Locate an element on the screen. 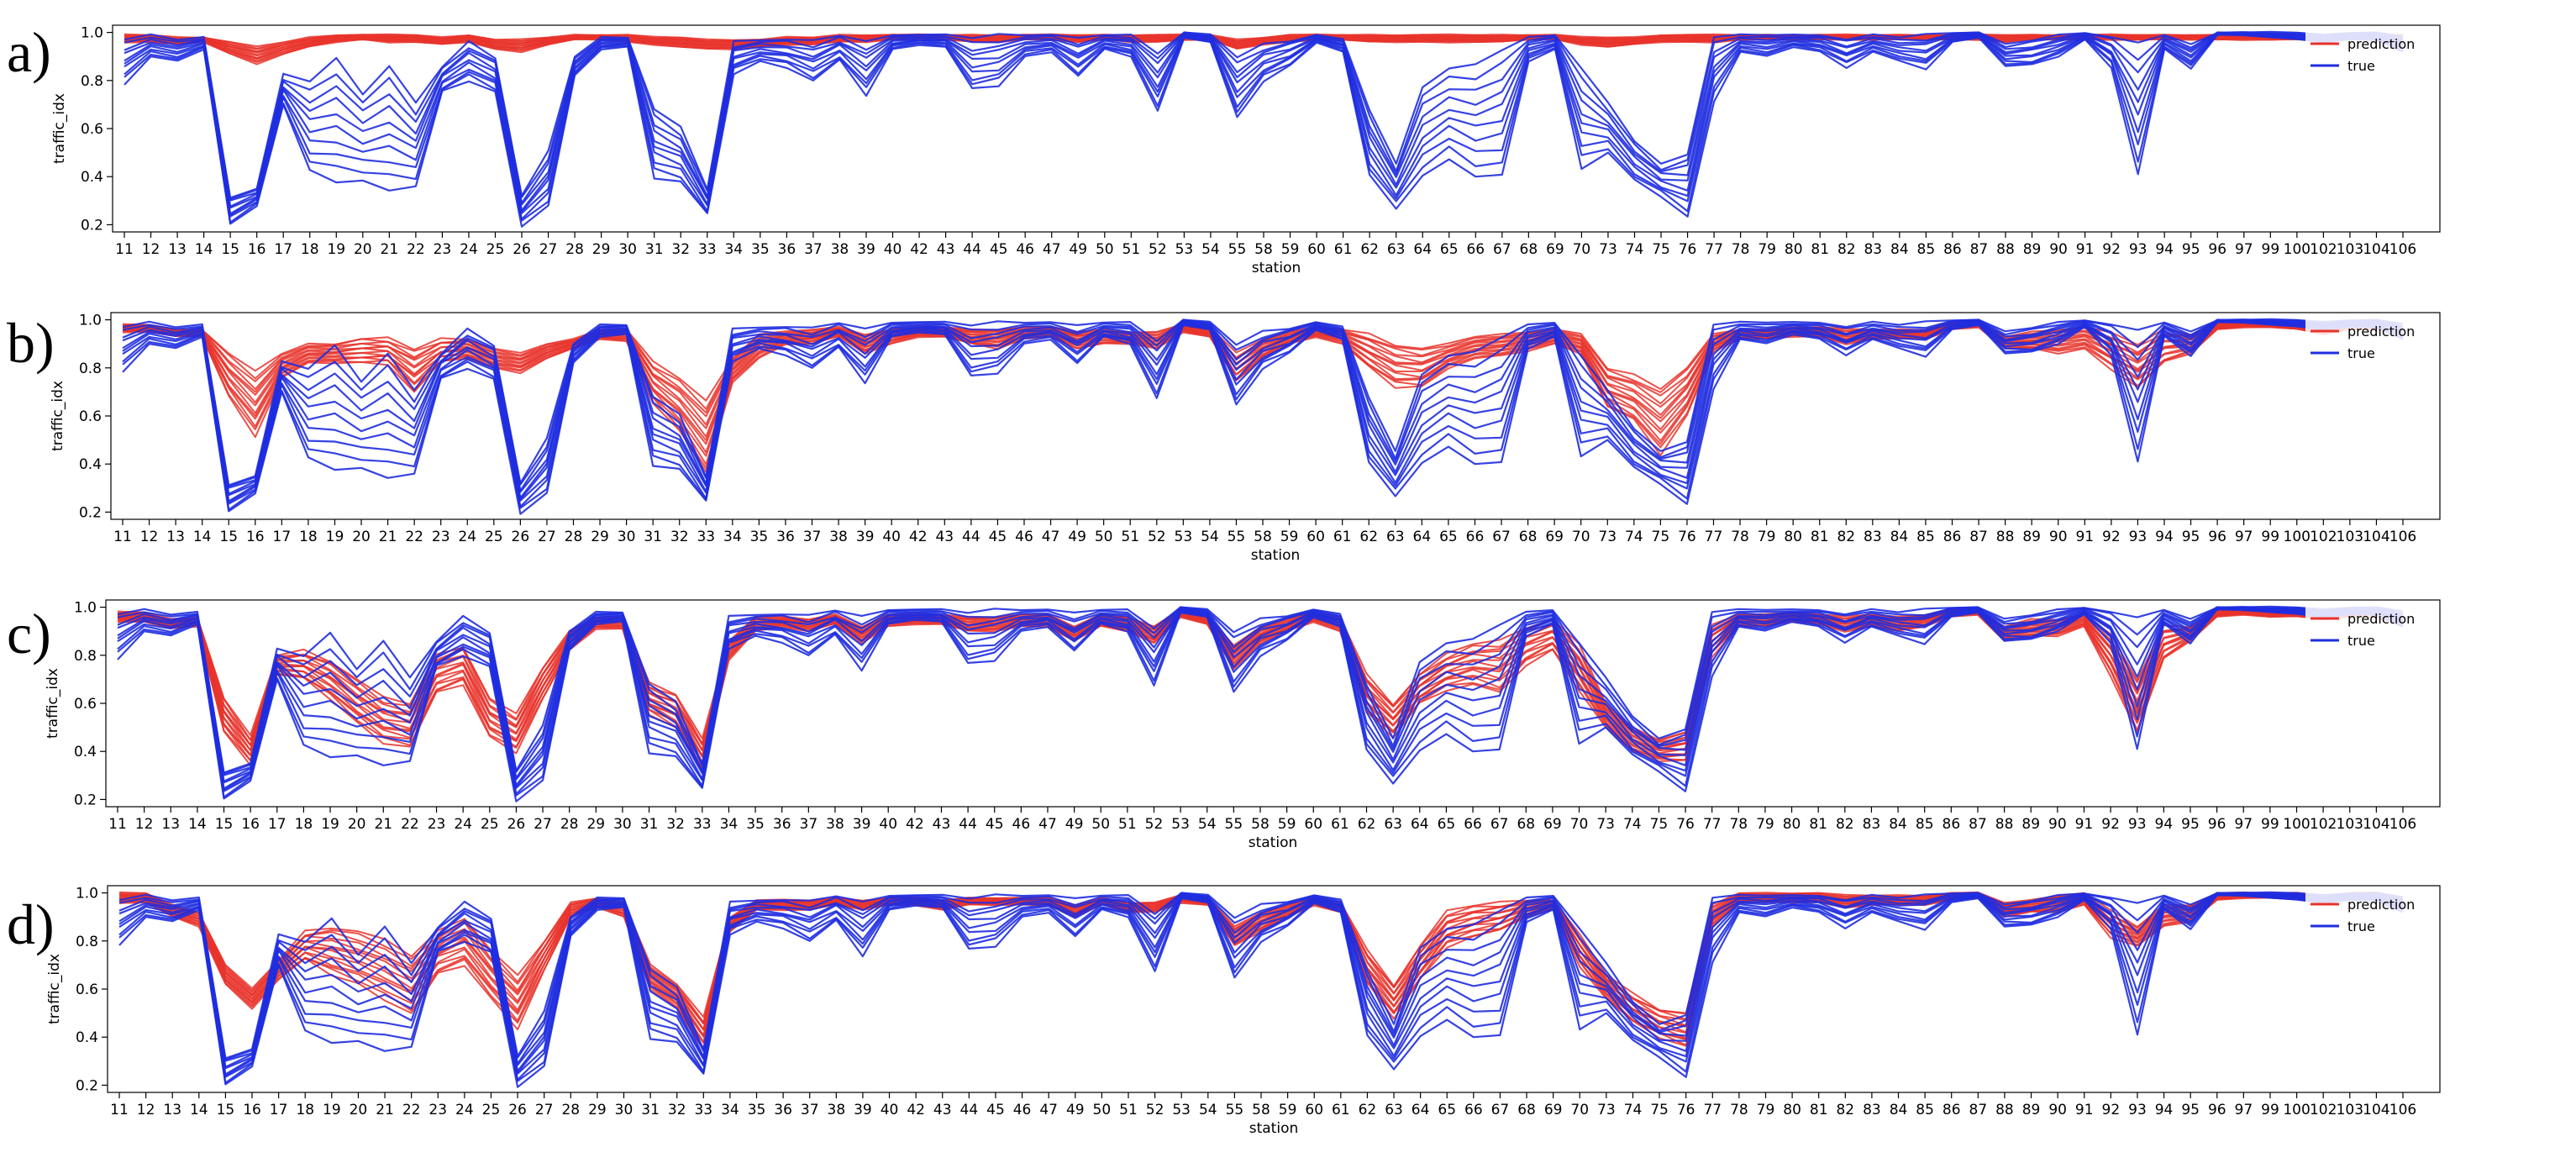 The height and width of the screenshot is (1163, 2576). x-tick-label: 80 is located at coordinates (1792, 1110).